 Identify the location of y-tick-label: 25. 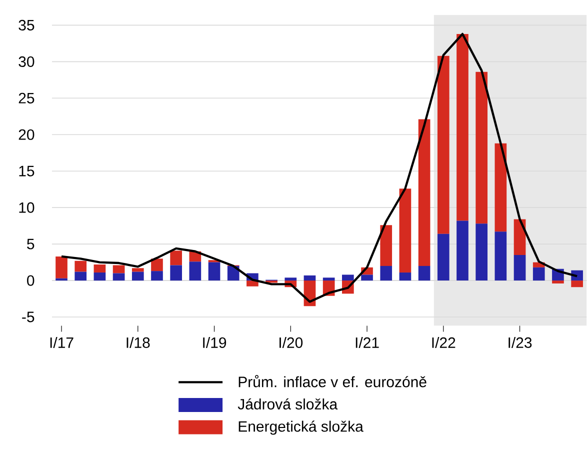
(26, 98).